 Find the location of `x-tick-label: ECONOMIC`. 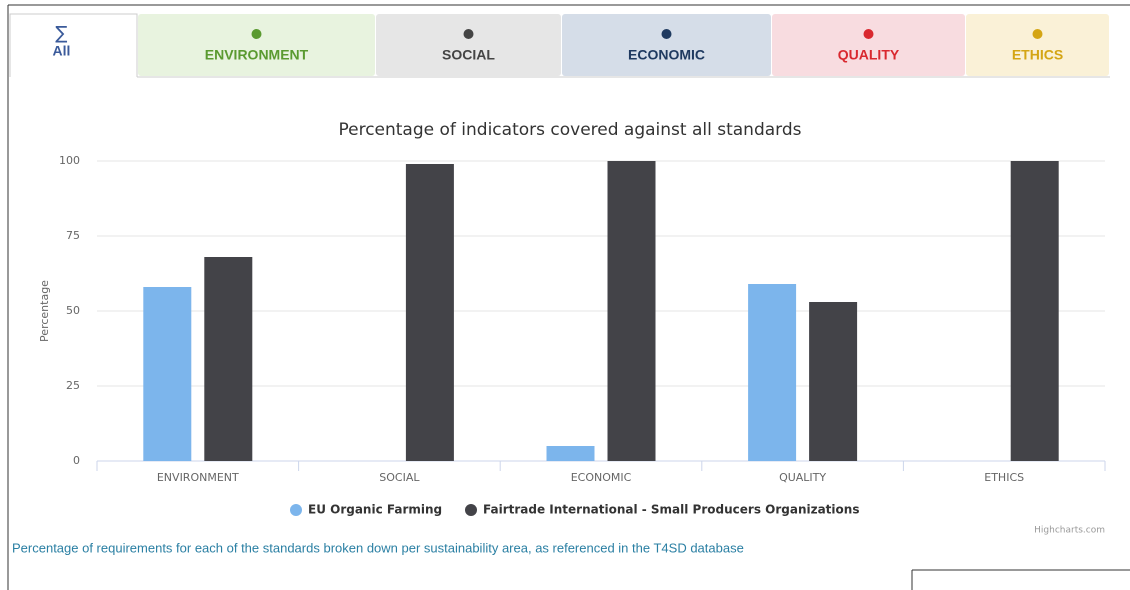

x-tick-label: ECONOMIC is located at coordinates (601, 477).